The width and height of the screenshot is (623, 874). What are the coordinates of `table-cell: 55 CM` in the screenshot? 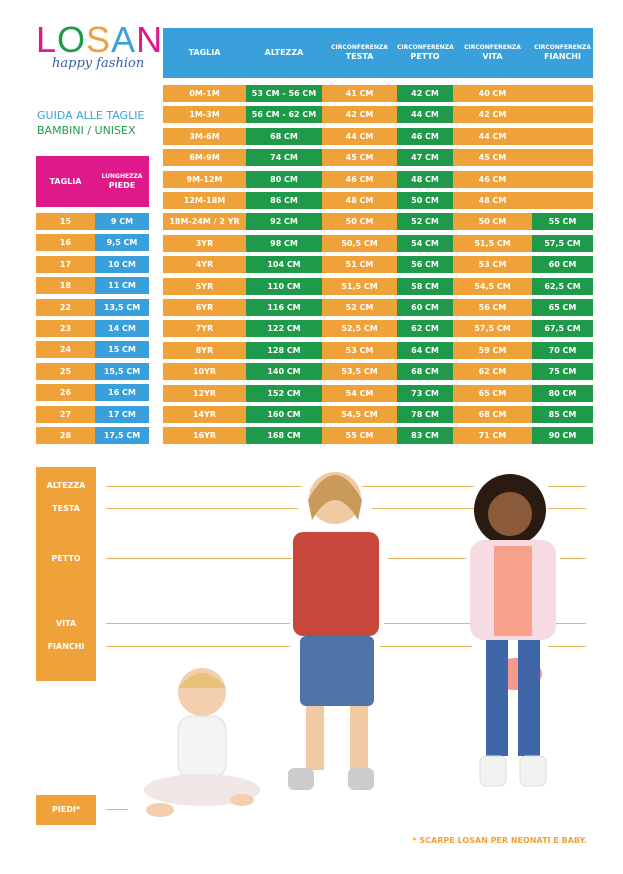 It's located at (359, 436).